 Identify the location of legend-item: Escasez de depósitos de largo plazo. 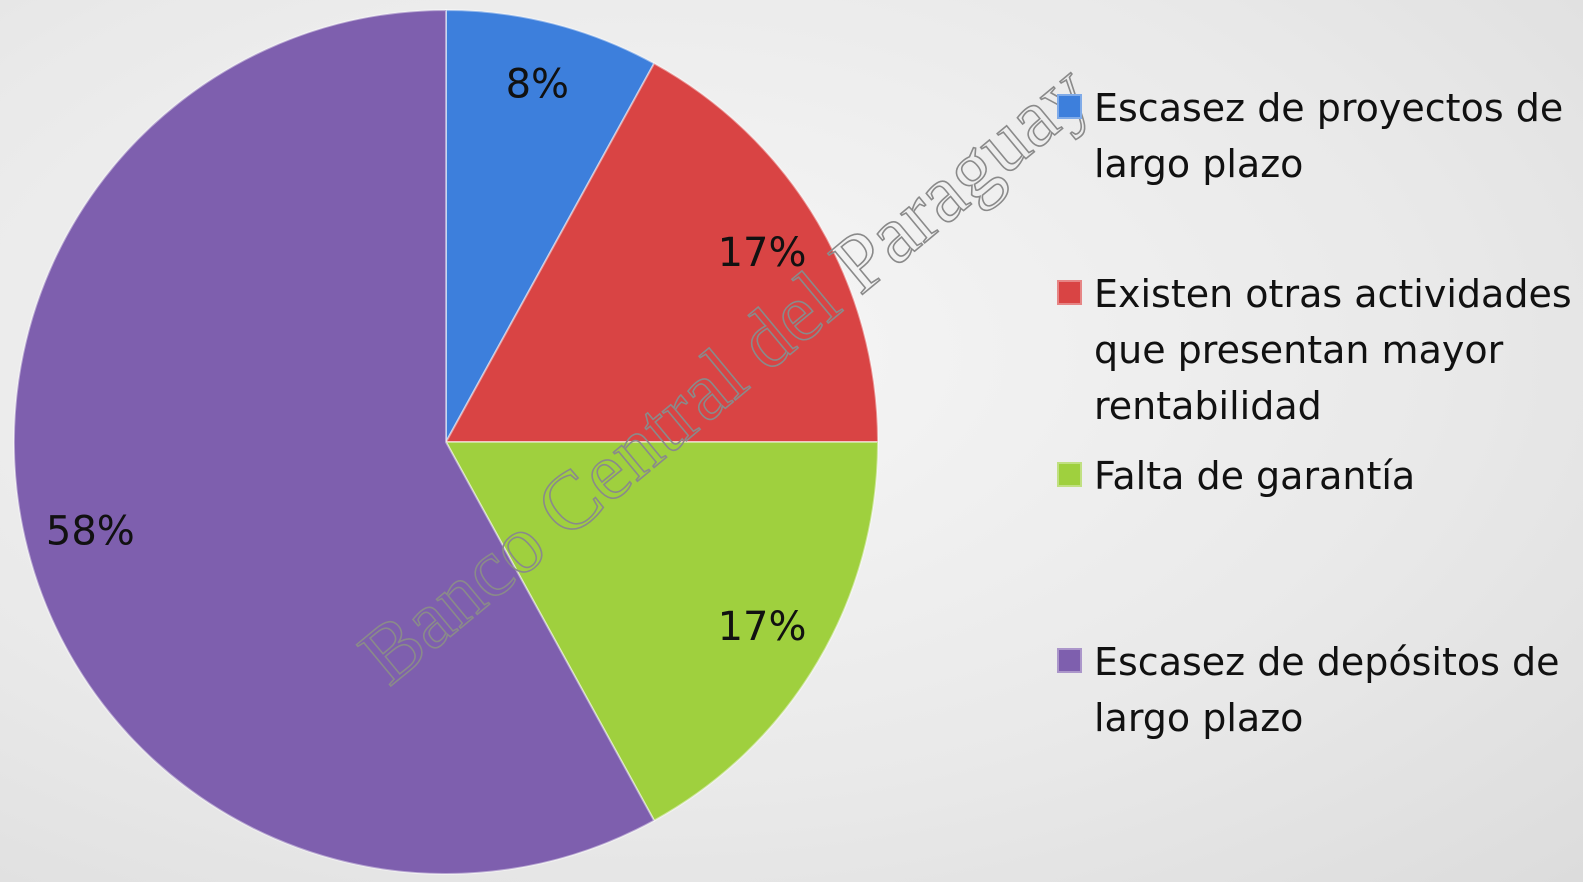
(1317, 690).